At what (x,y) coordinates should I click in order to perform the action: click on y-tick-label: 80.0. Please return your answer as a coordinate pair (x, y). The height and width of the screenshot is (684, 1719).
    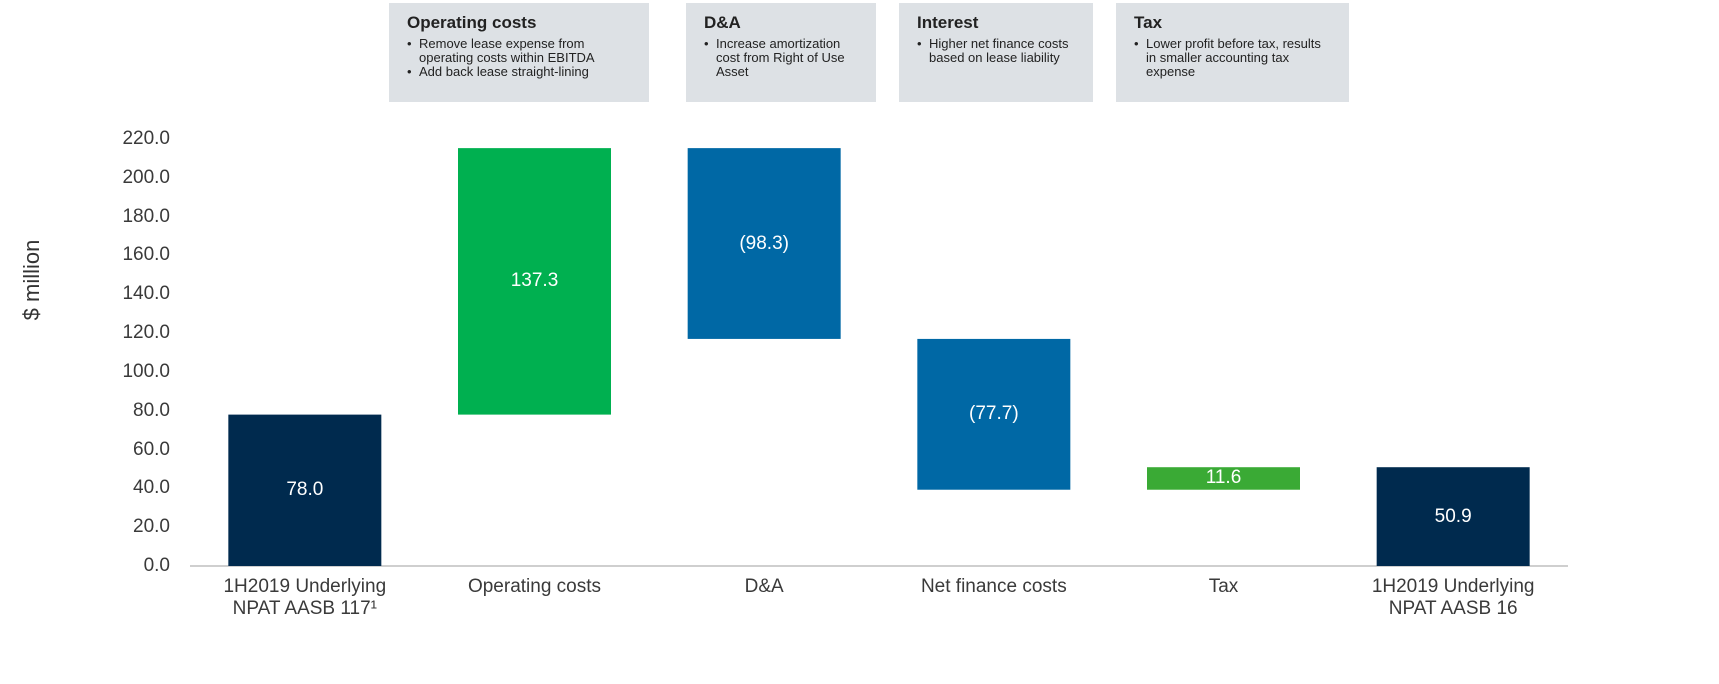
    Looking at the image, I should click on (151, 410).